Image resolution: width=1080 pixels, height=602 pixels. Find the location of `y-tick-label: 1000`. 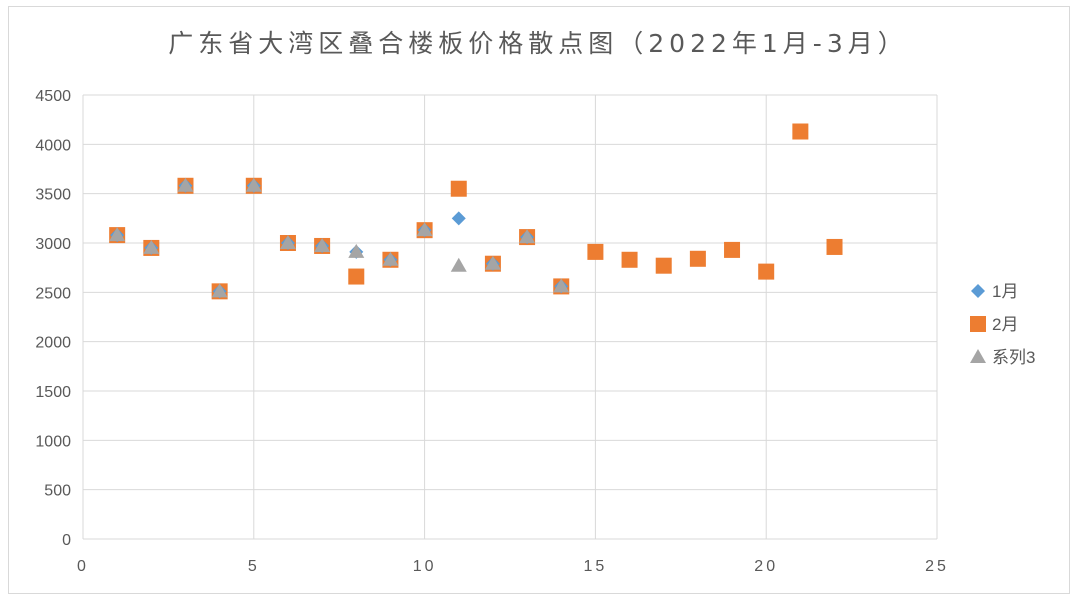

y-tick-label: 1000 is located at coordinates (53, 441).